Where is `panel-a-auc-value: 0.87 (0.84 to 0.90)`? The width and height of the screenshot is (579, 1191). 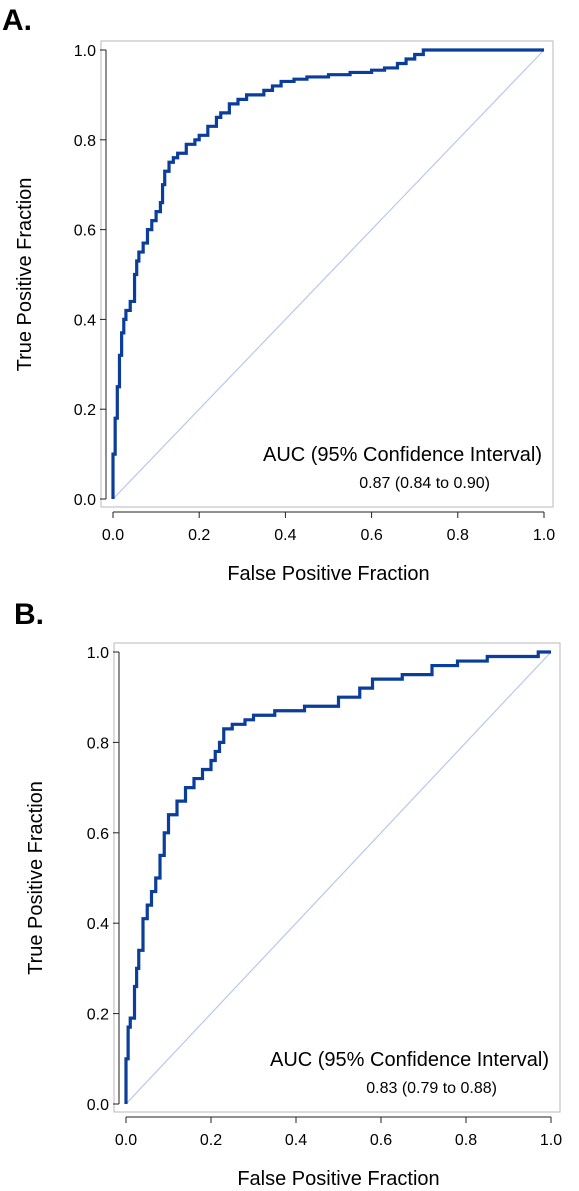 panel-a-auc-value: 0.87 (0.84 to 0.90) is located at coordinates (424, 483).